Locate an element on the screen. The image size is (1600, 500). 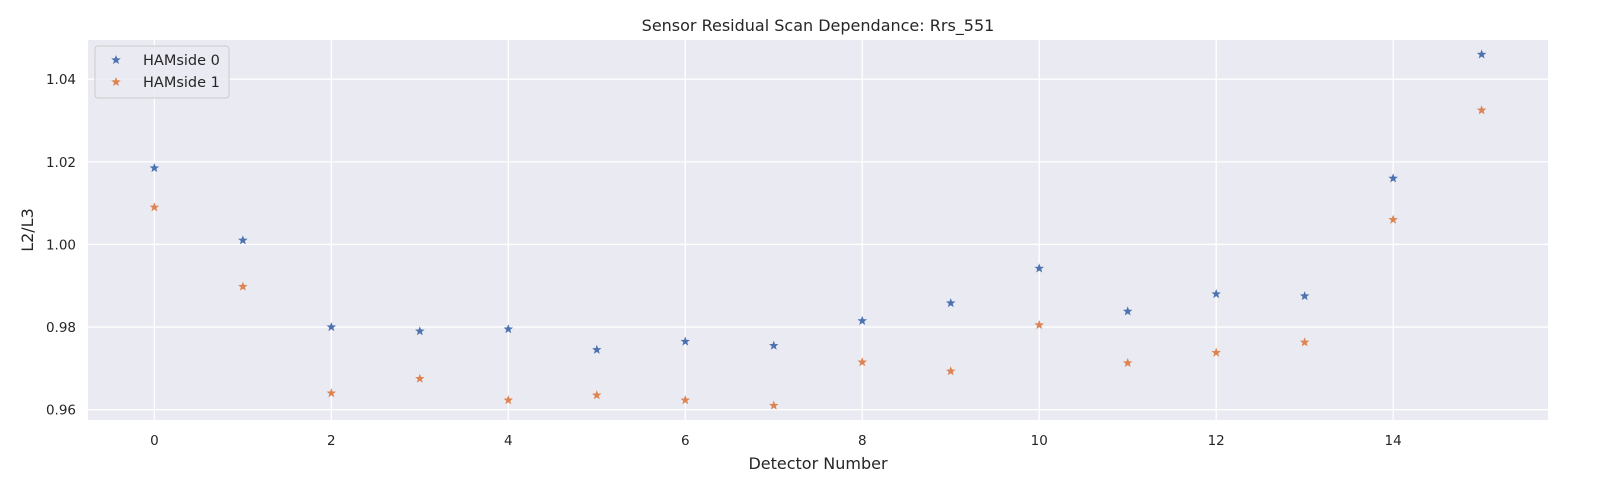
y-tick-label: 1.00 is located at coordinates (61, 245).